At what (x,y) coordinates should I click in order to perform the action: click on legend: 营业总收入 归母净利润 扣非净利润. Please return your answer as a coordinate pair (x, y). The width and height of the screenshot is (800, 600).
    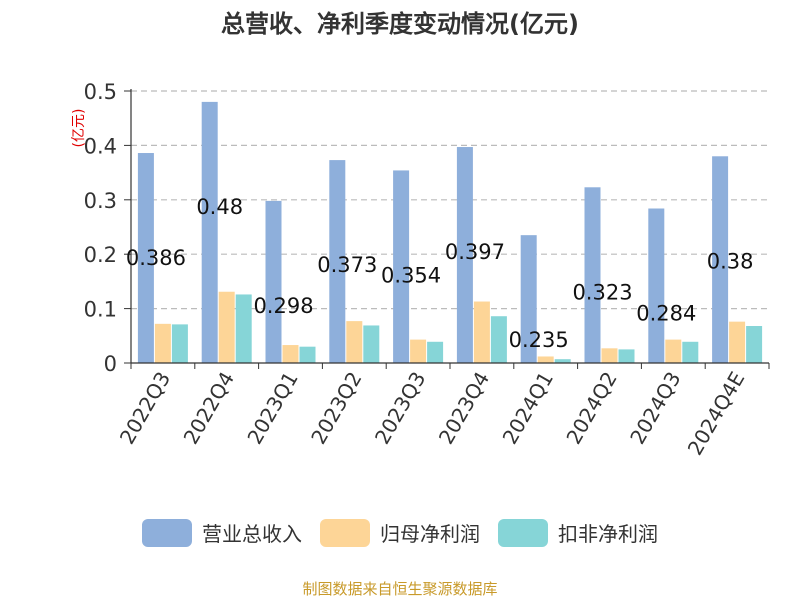
    Looking at the image, I should click on (400, 532).